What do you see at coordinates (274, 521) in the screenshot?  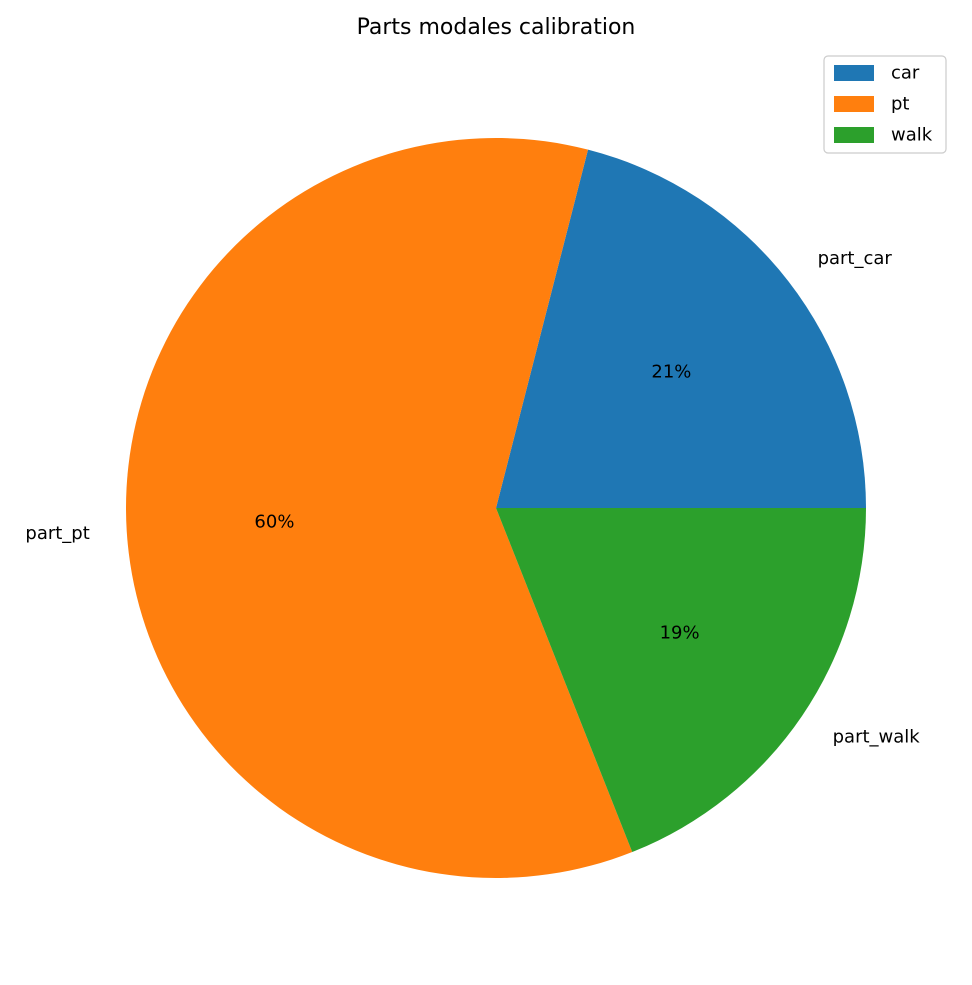 I see `slice-percent-pt: 60%` at bounding box center [274, 521].